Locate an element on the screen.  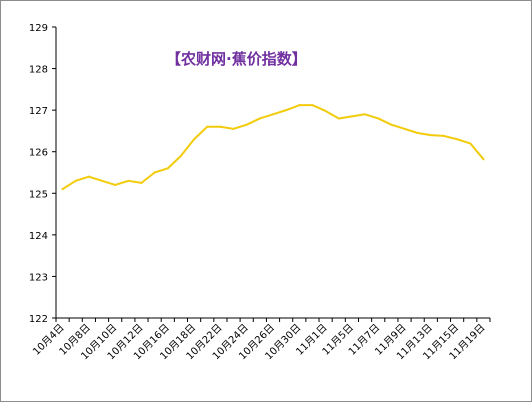
y-tick-label: 124 is located at coordinates (38, 236).